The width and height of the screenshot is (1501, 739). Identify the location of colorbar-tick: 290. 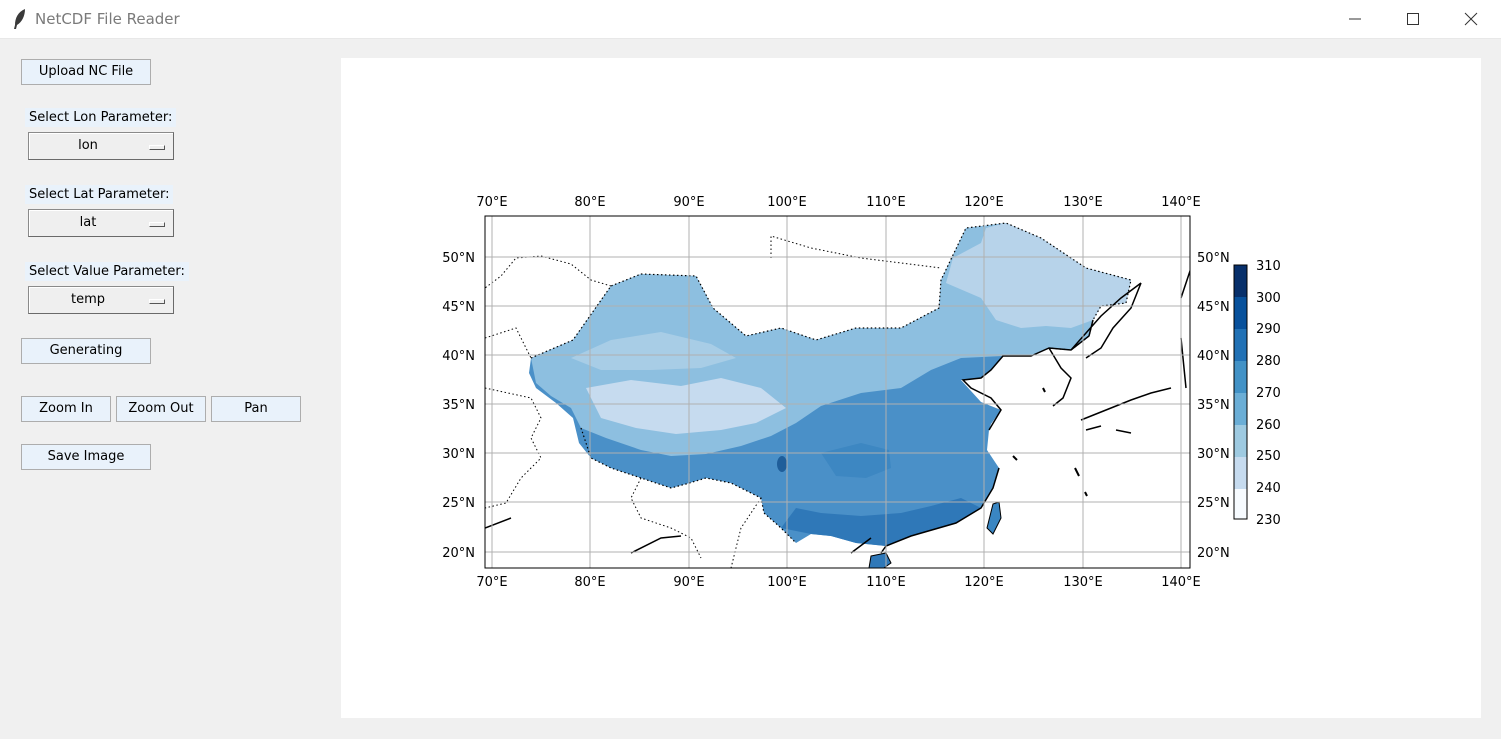
(1268, 329).